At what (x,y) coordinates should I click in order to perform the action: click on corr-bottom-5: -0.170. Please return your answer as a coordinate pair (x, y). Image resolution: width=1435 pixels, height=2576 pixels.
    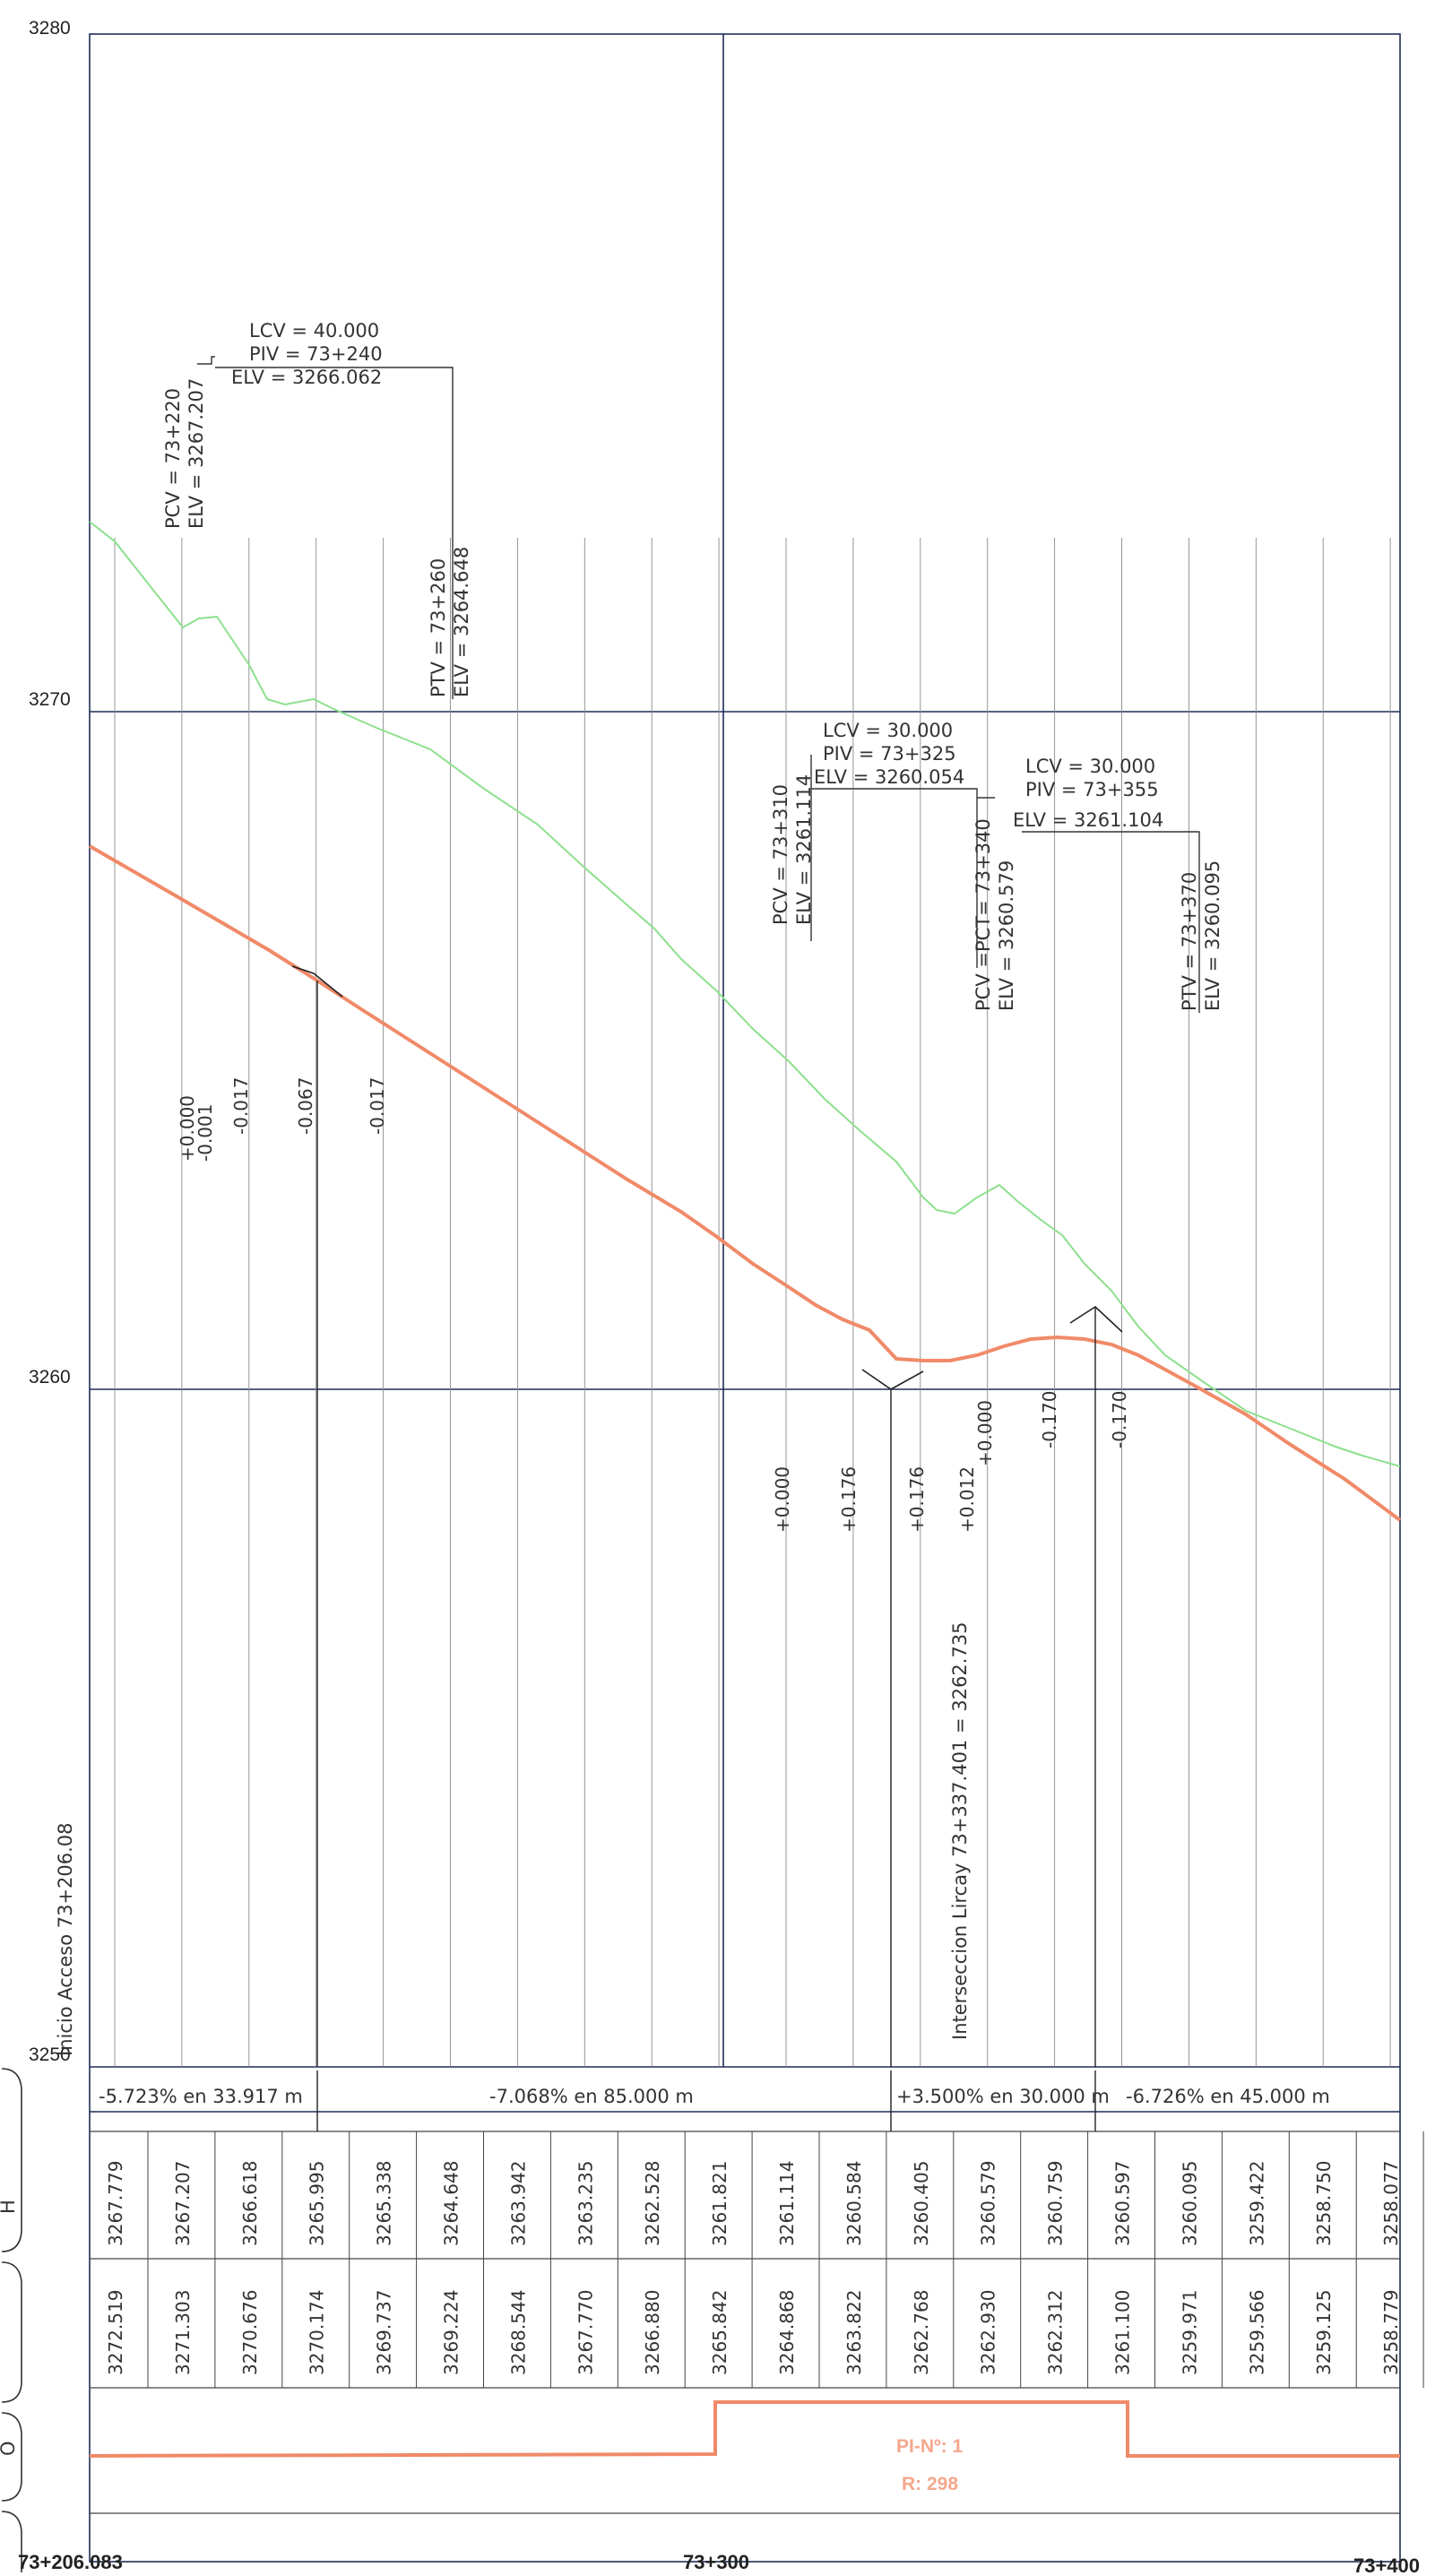
    Looking at the image, I should click on (1049, 1419).